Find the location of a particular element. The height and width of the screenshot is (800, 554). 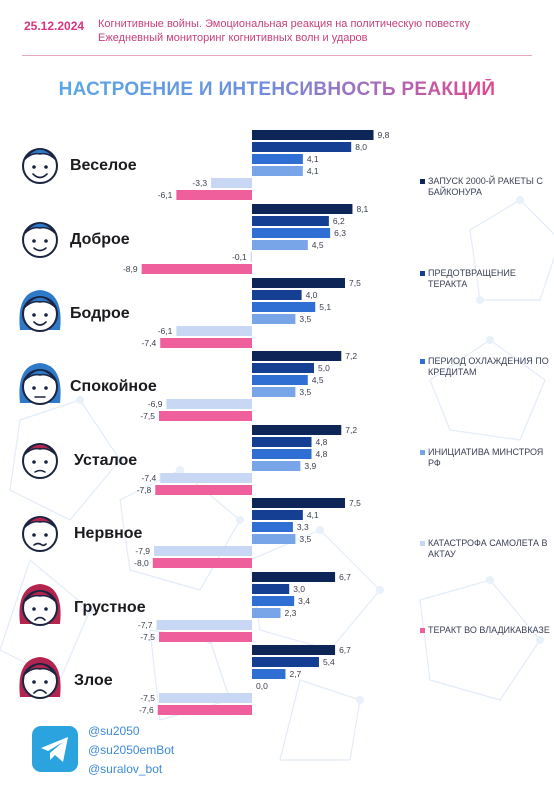

legend-label: ТЕРАКТ ВО ВЛАДИКАВКАЗЕ is located at coordinates (489, 630).